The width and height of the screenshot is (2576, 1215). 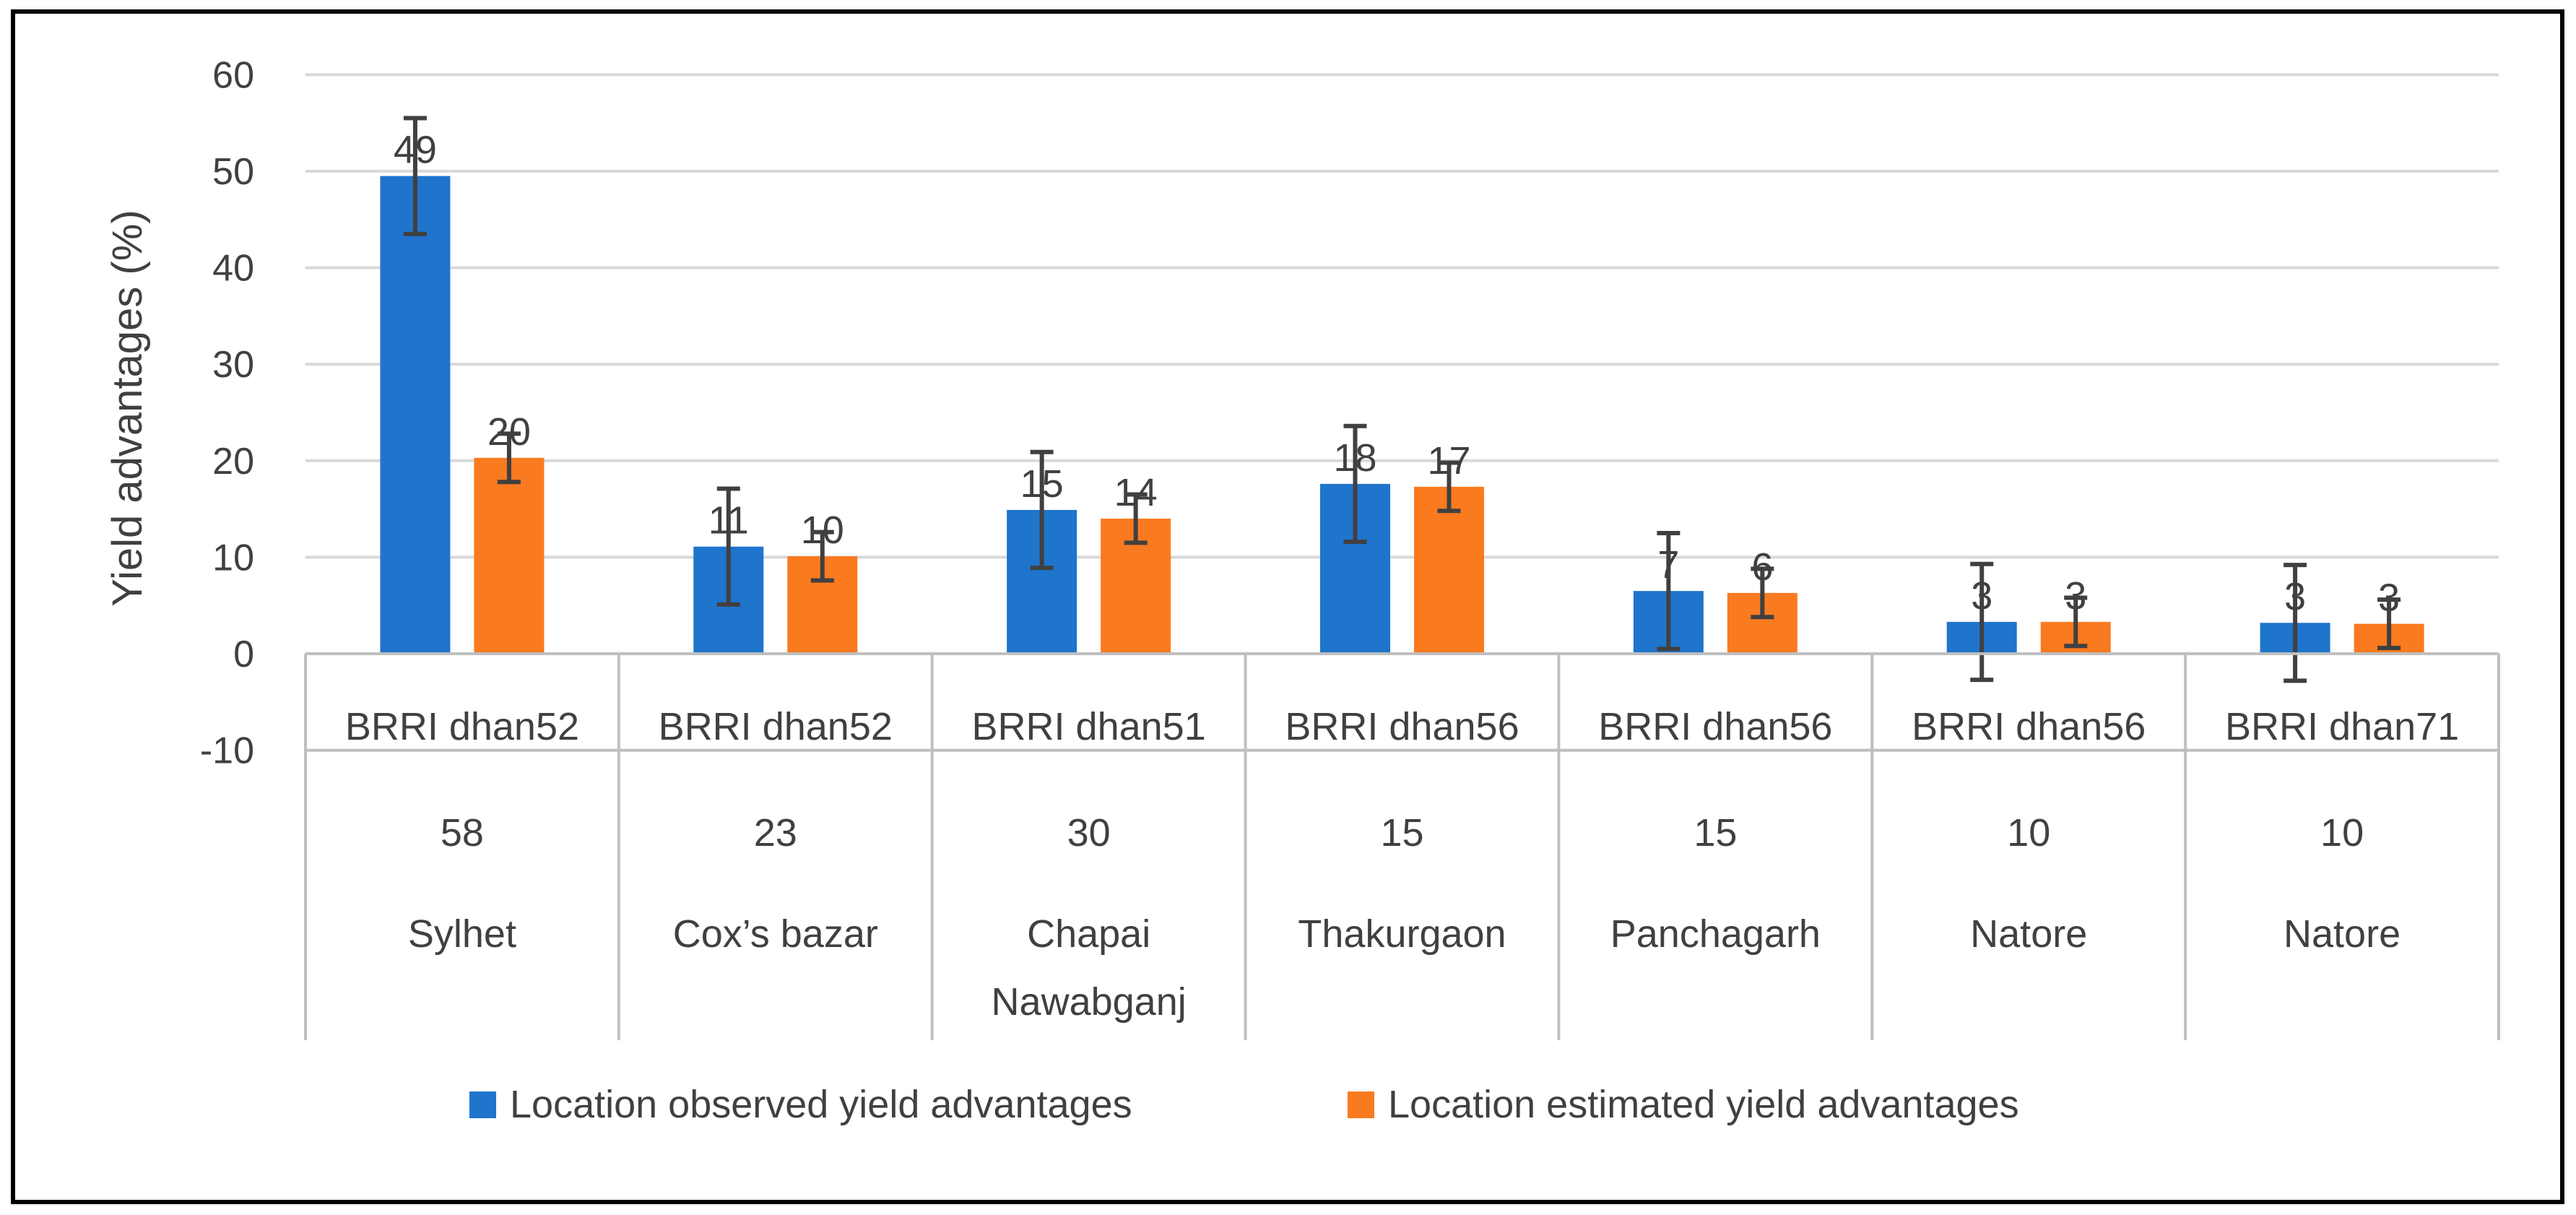 What do you see at coordinates (1088, 934) in the screenshot?
I see `category-location-label: Chapai` at bounding box center [1088, 934].